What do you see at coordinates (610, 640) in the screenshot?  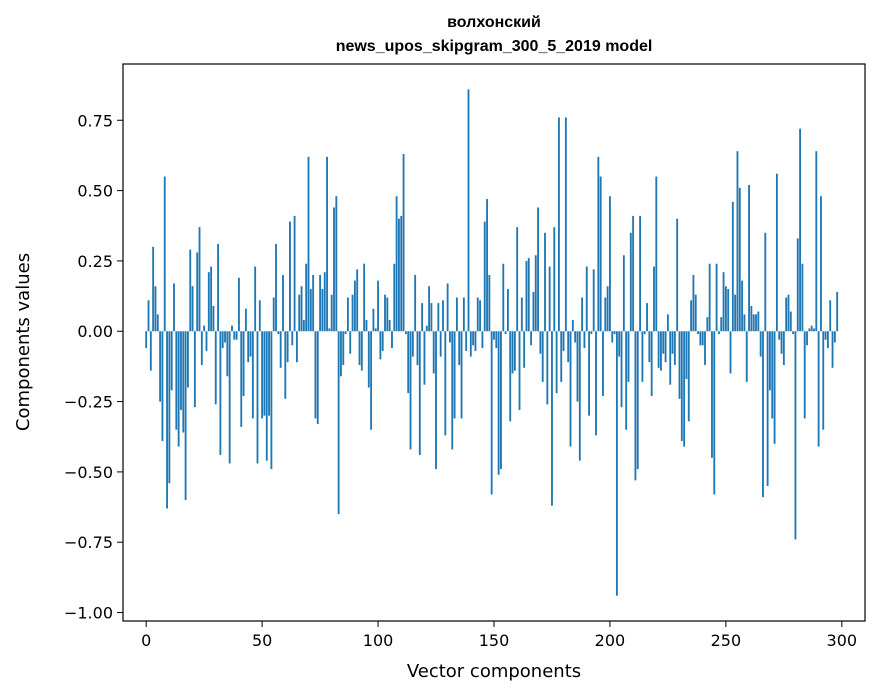 I see `x-tick-label: 200` at bounding box center [610, 640].